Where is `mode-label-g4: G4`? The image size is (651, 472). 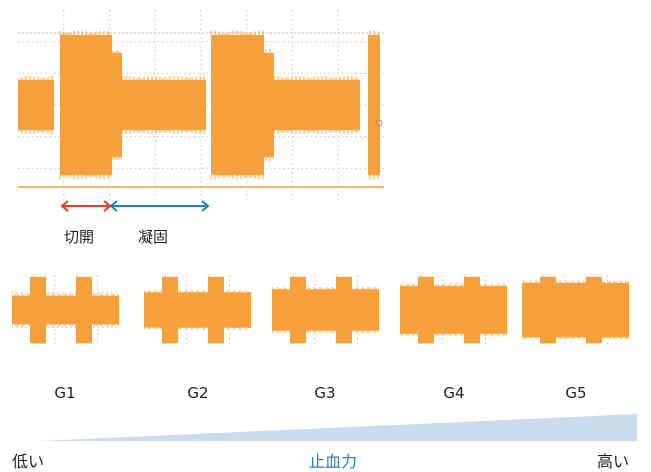
mode-label-g4: G4 is located at coordinates (453, 393).